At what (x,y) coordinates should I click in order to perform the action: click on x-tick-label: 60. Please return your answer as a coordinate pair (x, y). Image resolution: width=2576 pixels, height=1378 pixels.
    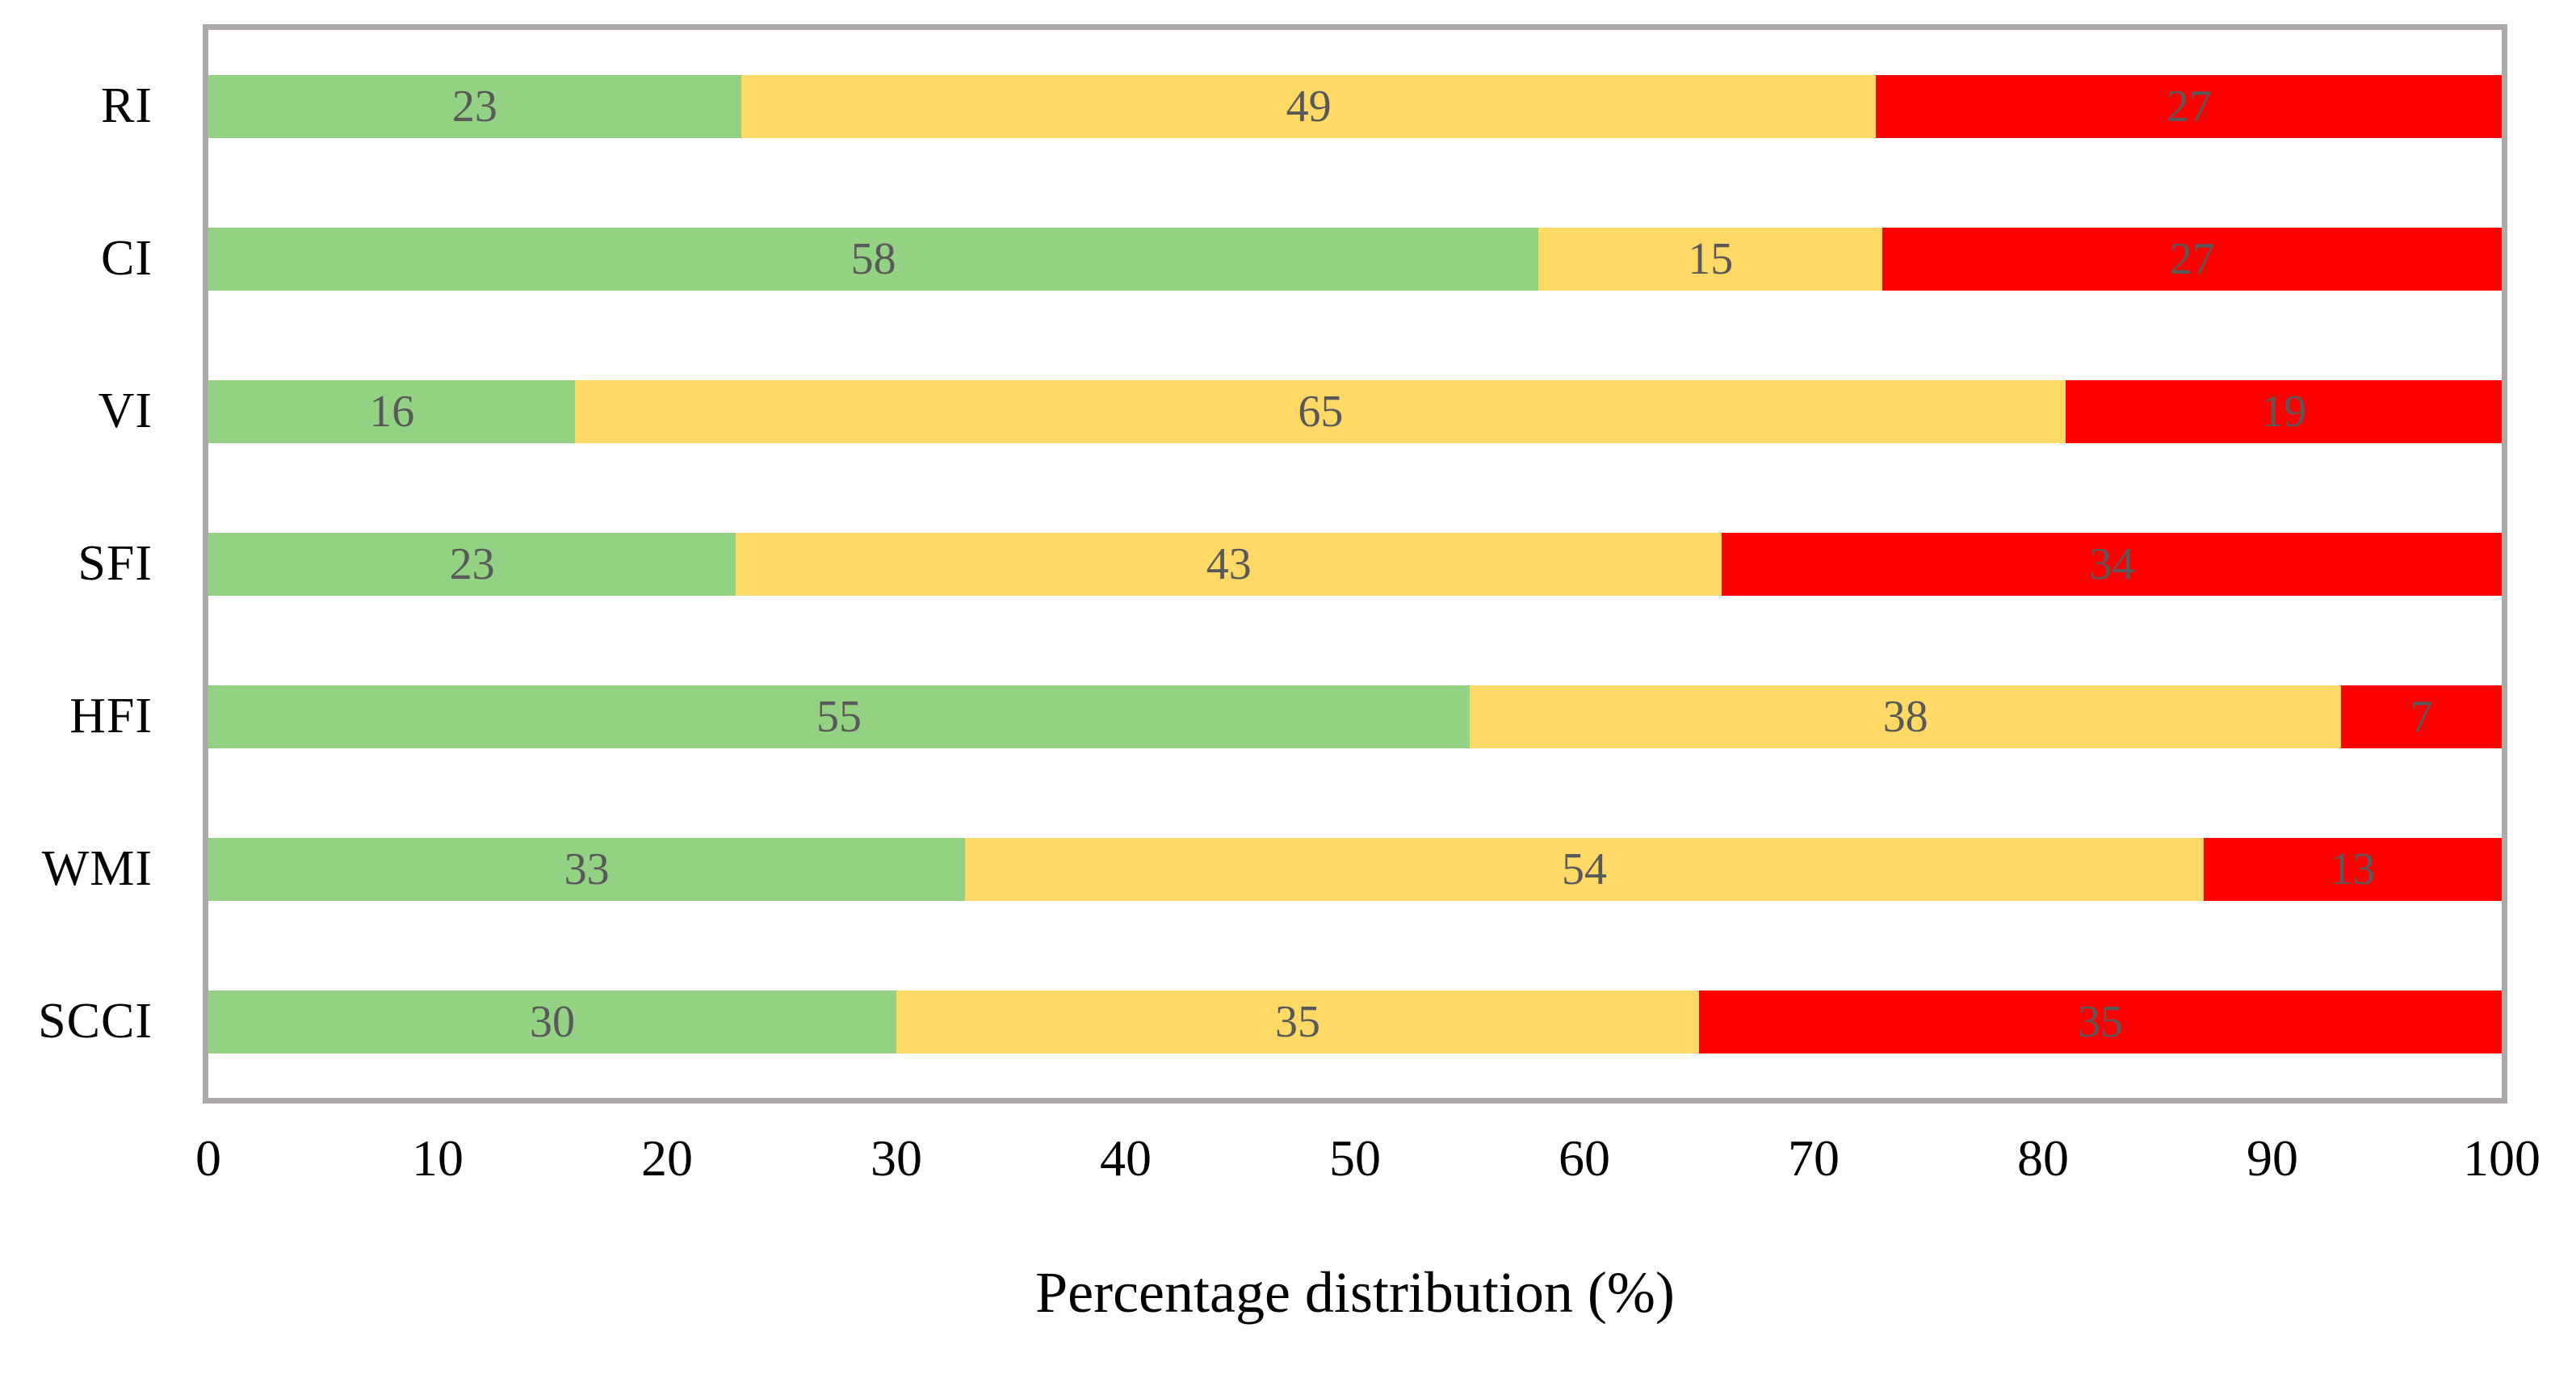
    Looking at the image, I should click on (1584, 1158).